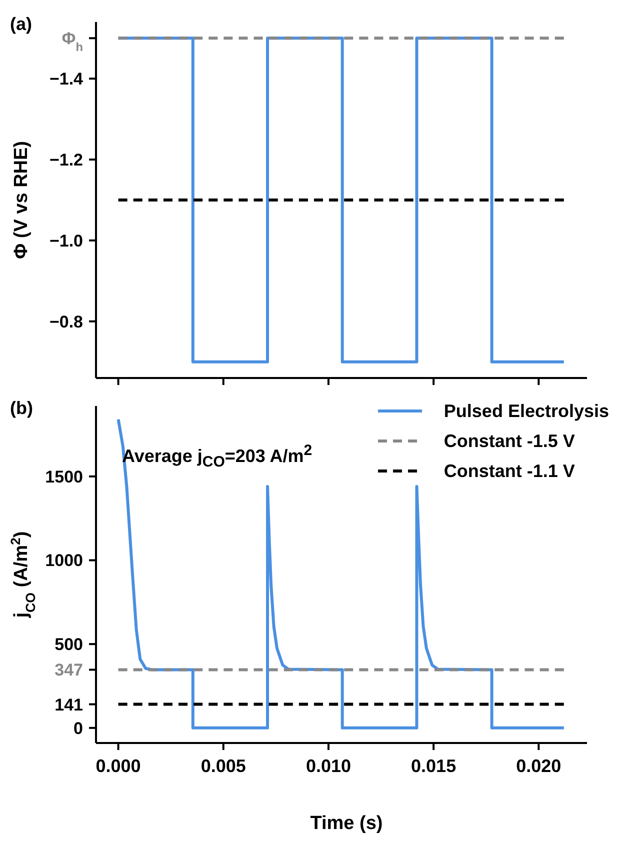  I want to click on y-tick-label: 1000, so click(64, 560).